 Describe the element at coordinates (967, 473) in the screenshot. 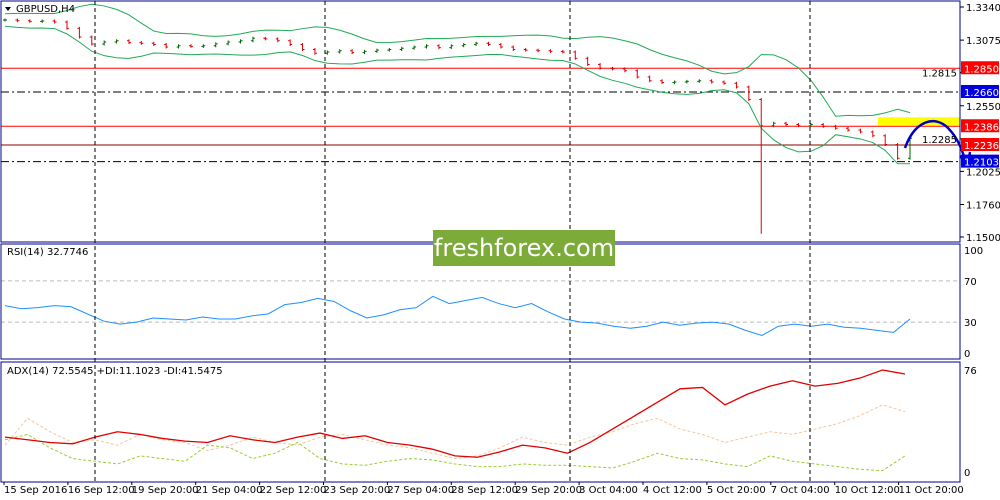

I see `adx-tick-label: 0` at that location.